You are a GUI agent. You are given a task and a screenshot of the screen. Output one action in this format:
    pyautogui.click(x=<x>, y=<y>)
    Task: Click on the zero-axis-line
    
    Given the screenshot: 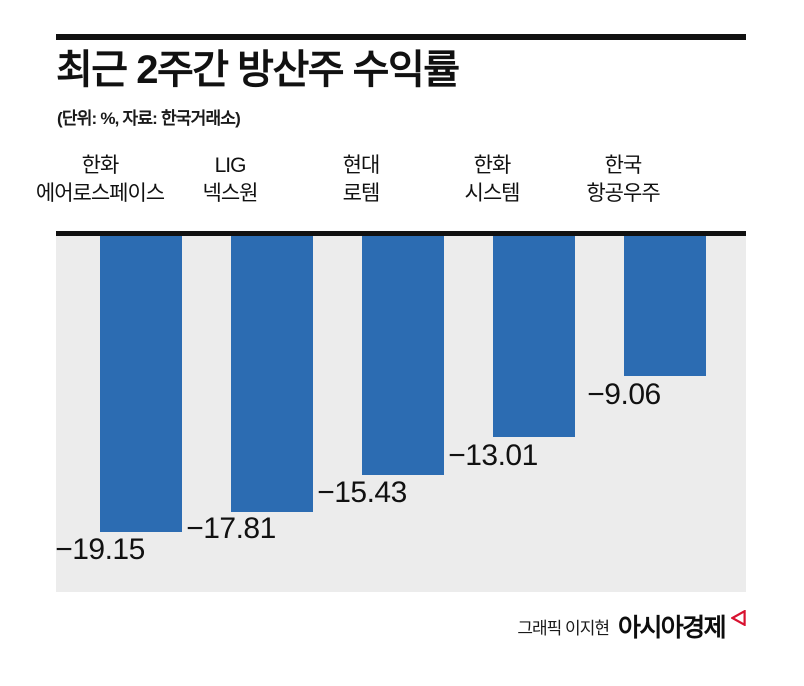 What is the action you would take?
    pyautogui.click(x=401, y=233)
    